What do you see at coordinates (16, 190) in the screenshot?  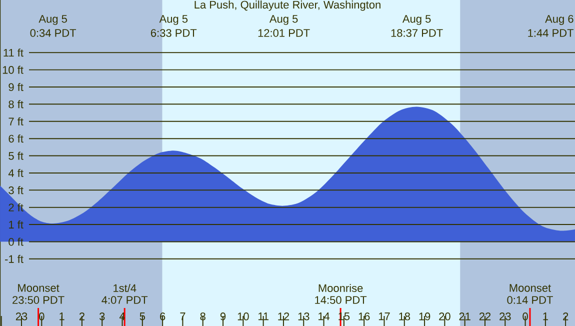 I see `y-tick-label: 3 ft` at bounding box center [16, 190].